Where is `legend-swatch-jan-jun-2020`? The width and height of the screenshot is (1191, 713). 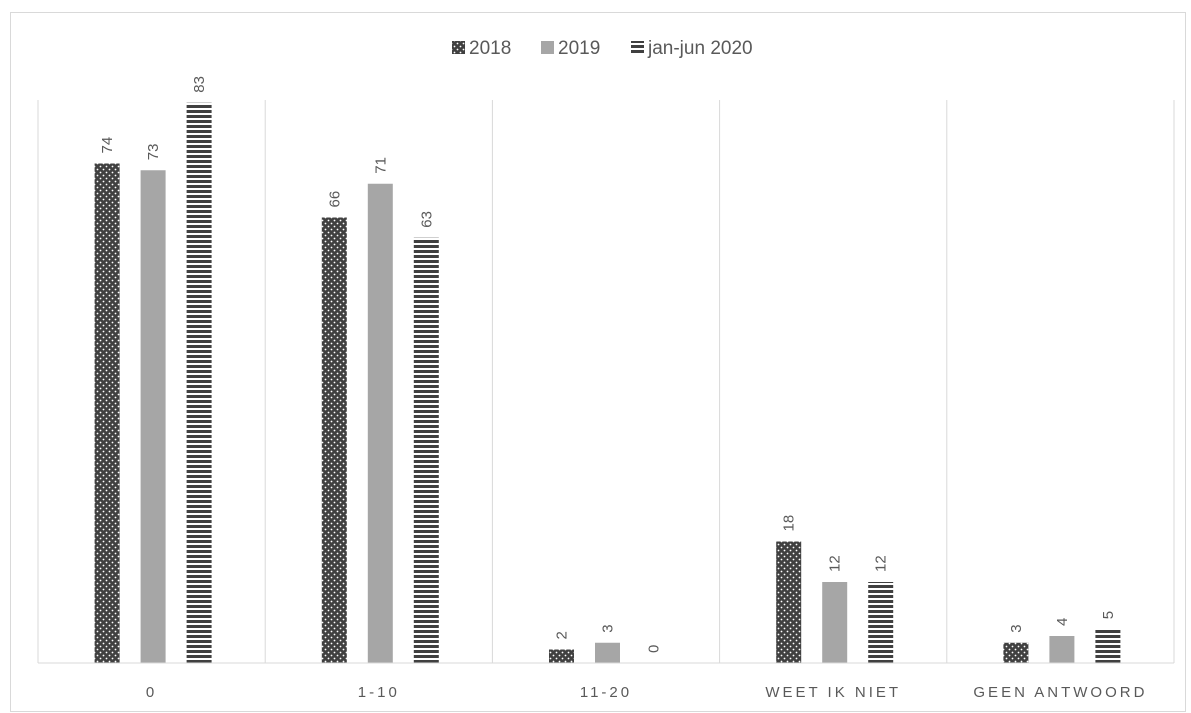
legend-swatch-jan-jun-2020 is located at coordinates (637, 47).